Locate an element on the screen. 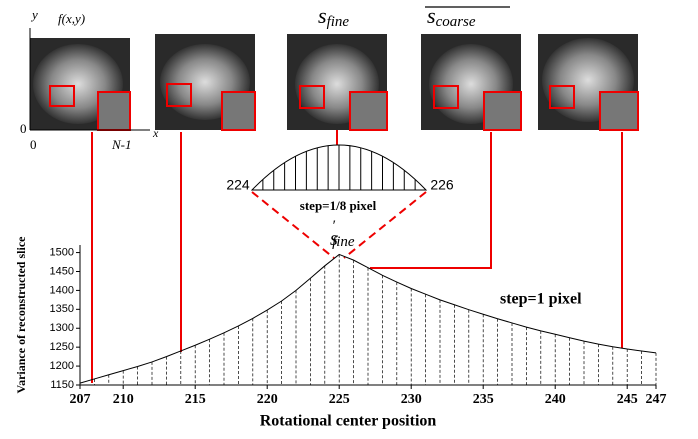 The height and width of the screenshot is (439, 698). y-tick-label: 1300 is located at coordinates (62, 328).